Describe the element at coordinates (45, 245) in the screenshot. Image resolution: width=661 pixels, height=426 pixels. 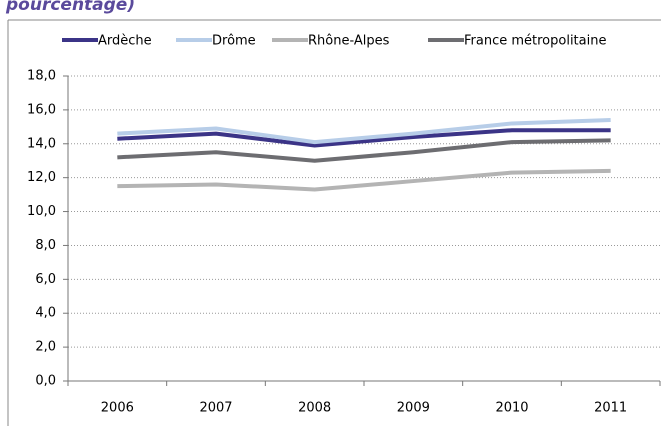
I see `y-tick-label: 8,0` at that location.